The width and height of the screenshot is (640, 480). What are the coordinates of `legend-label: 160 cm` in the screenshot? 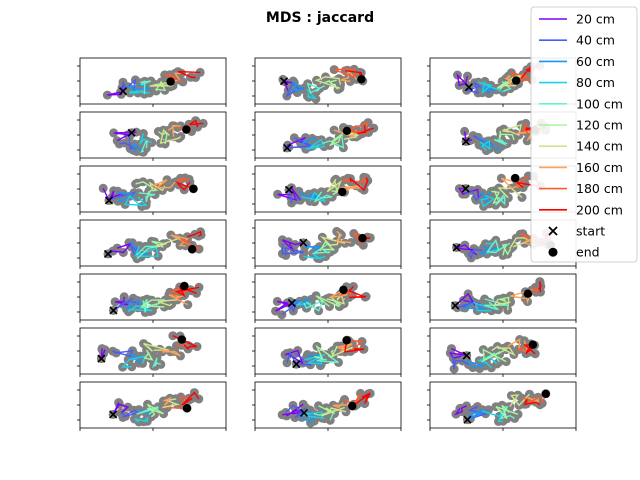 It's located at (599, 167).